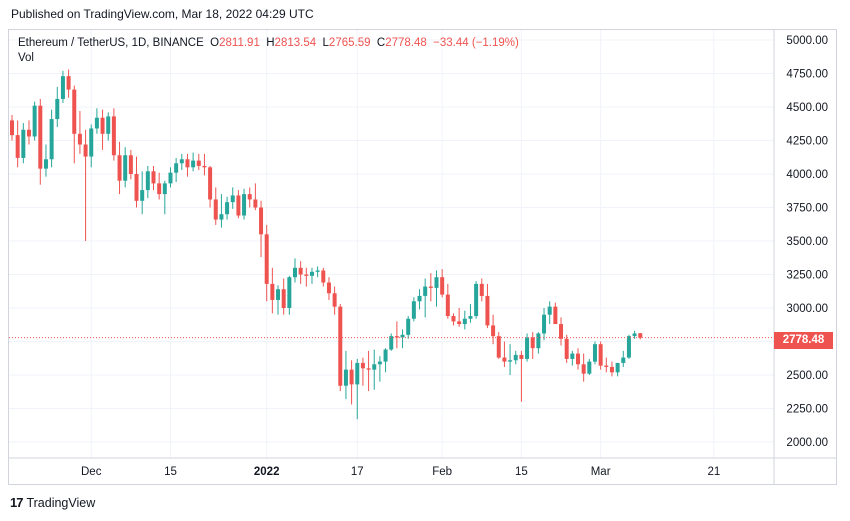  I want to click on legend-vol: Vol, so click(26, 58).